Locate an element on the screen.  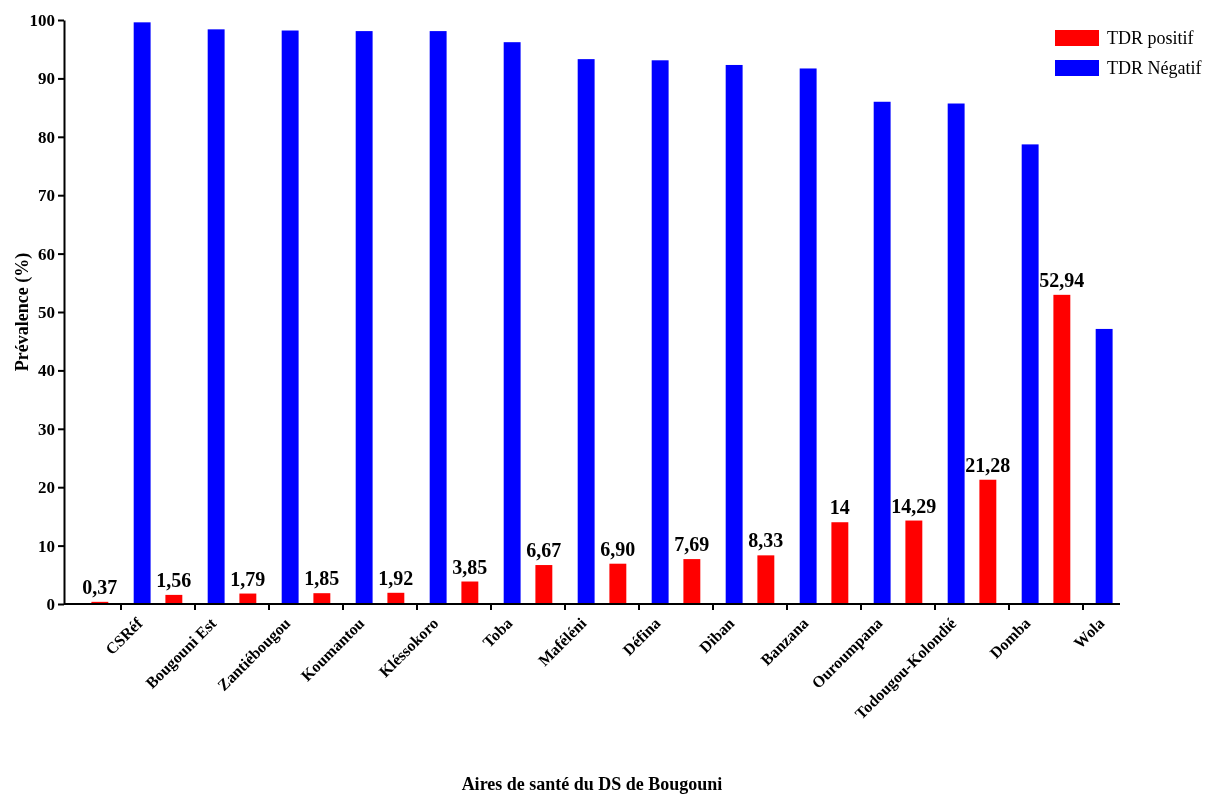
data-label: 8,33 is located at coordinates (766, 540).